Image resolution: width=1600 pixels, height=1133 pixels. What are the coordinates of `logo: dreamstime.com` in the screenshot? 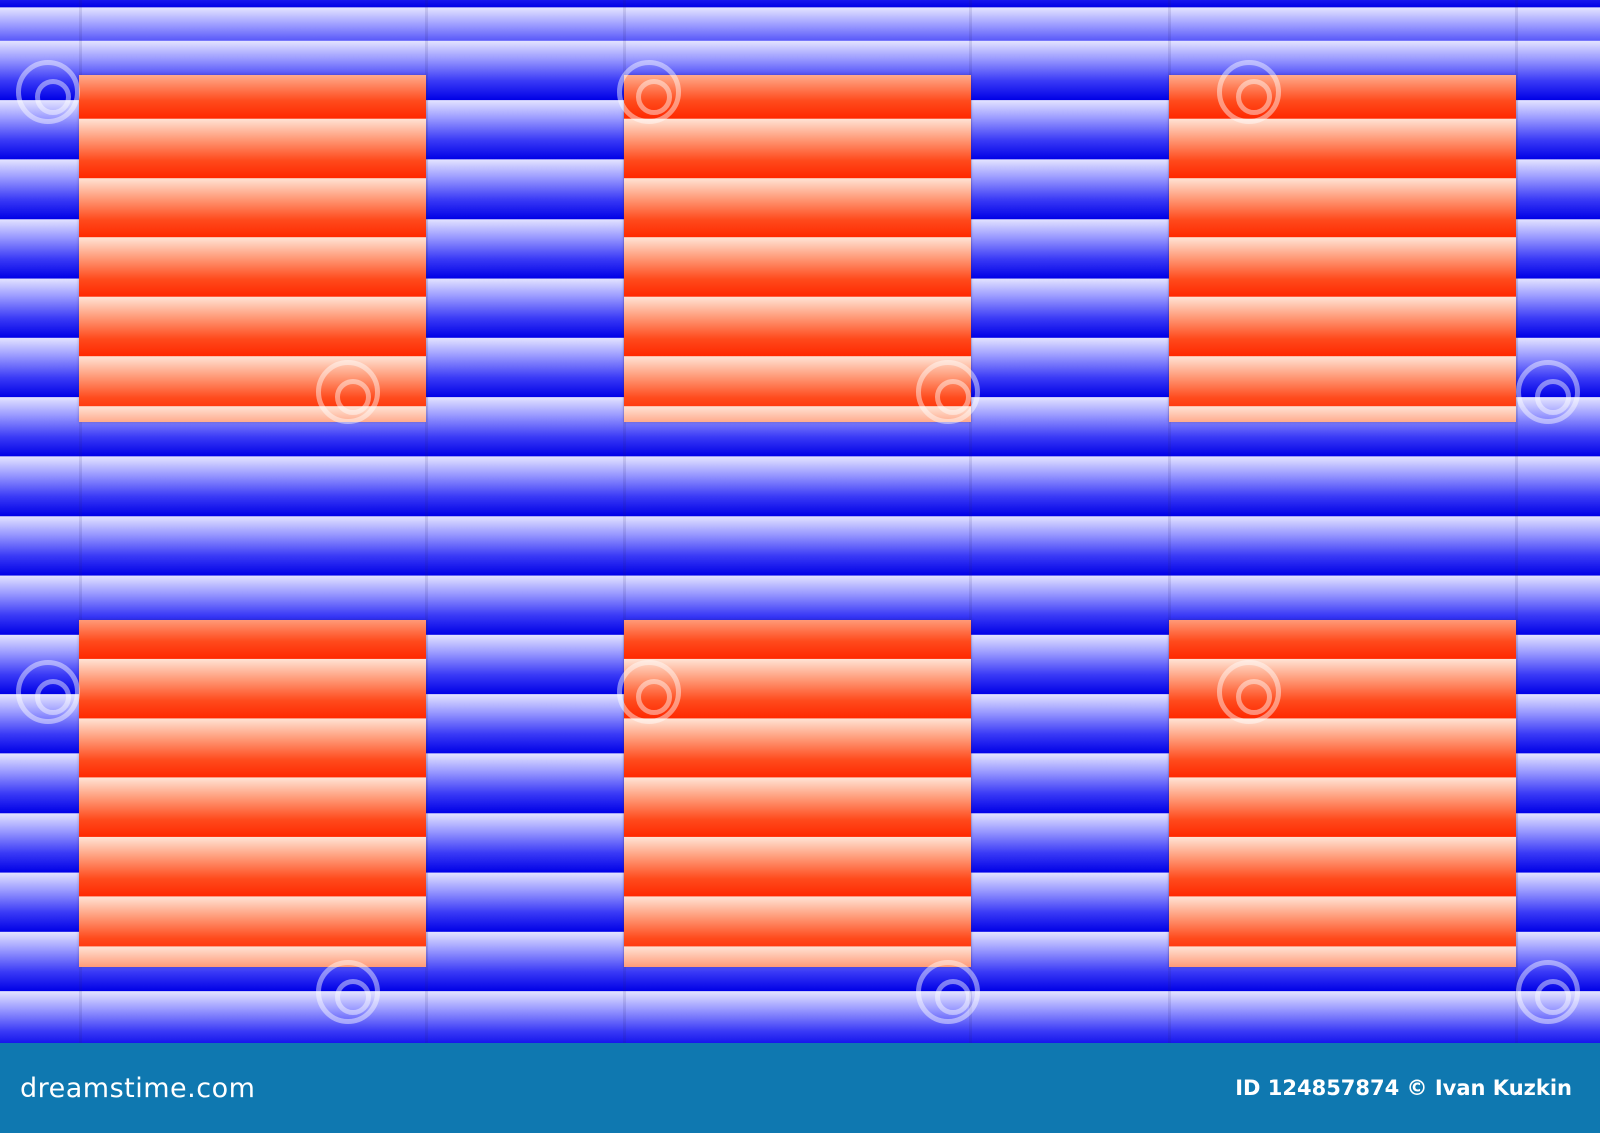 It's located at (138, 1088).